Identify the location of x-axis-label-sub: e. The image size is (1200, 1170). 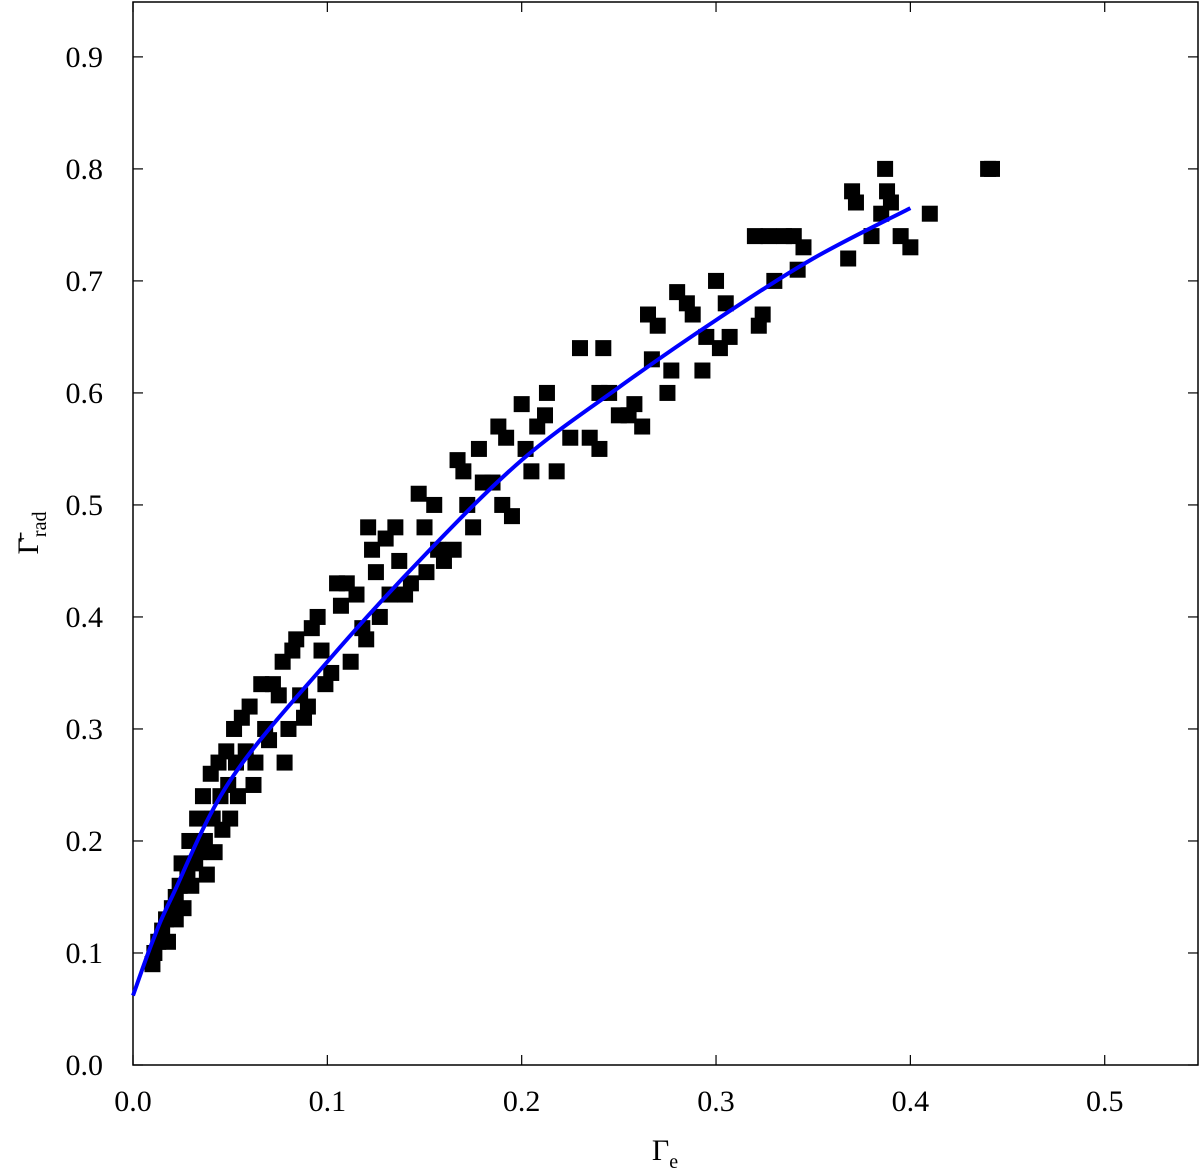
(673, 1160).